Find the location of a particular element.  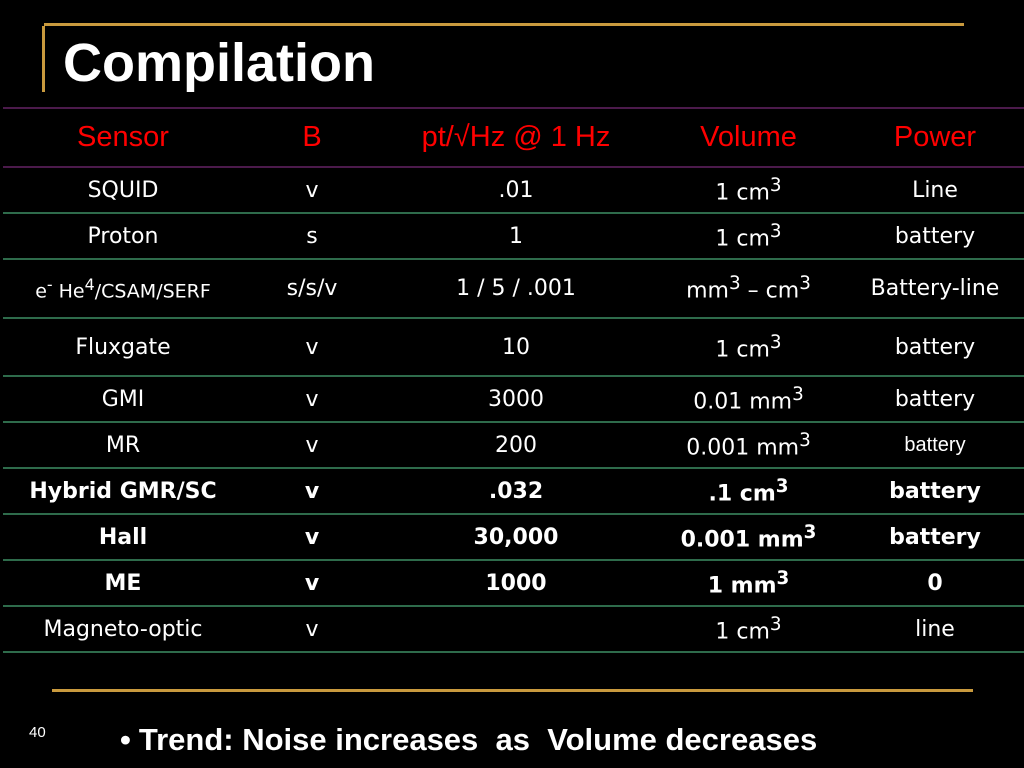

cell-noise: .032 is located at coordinates (516, 491).